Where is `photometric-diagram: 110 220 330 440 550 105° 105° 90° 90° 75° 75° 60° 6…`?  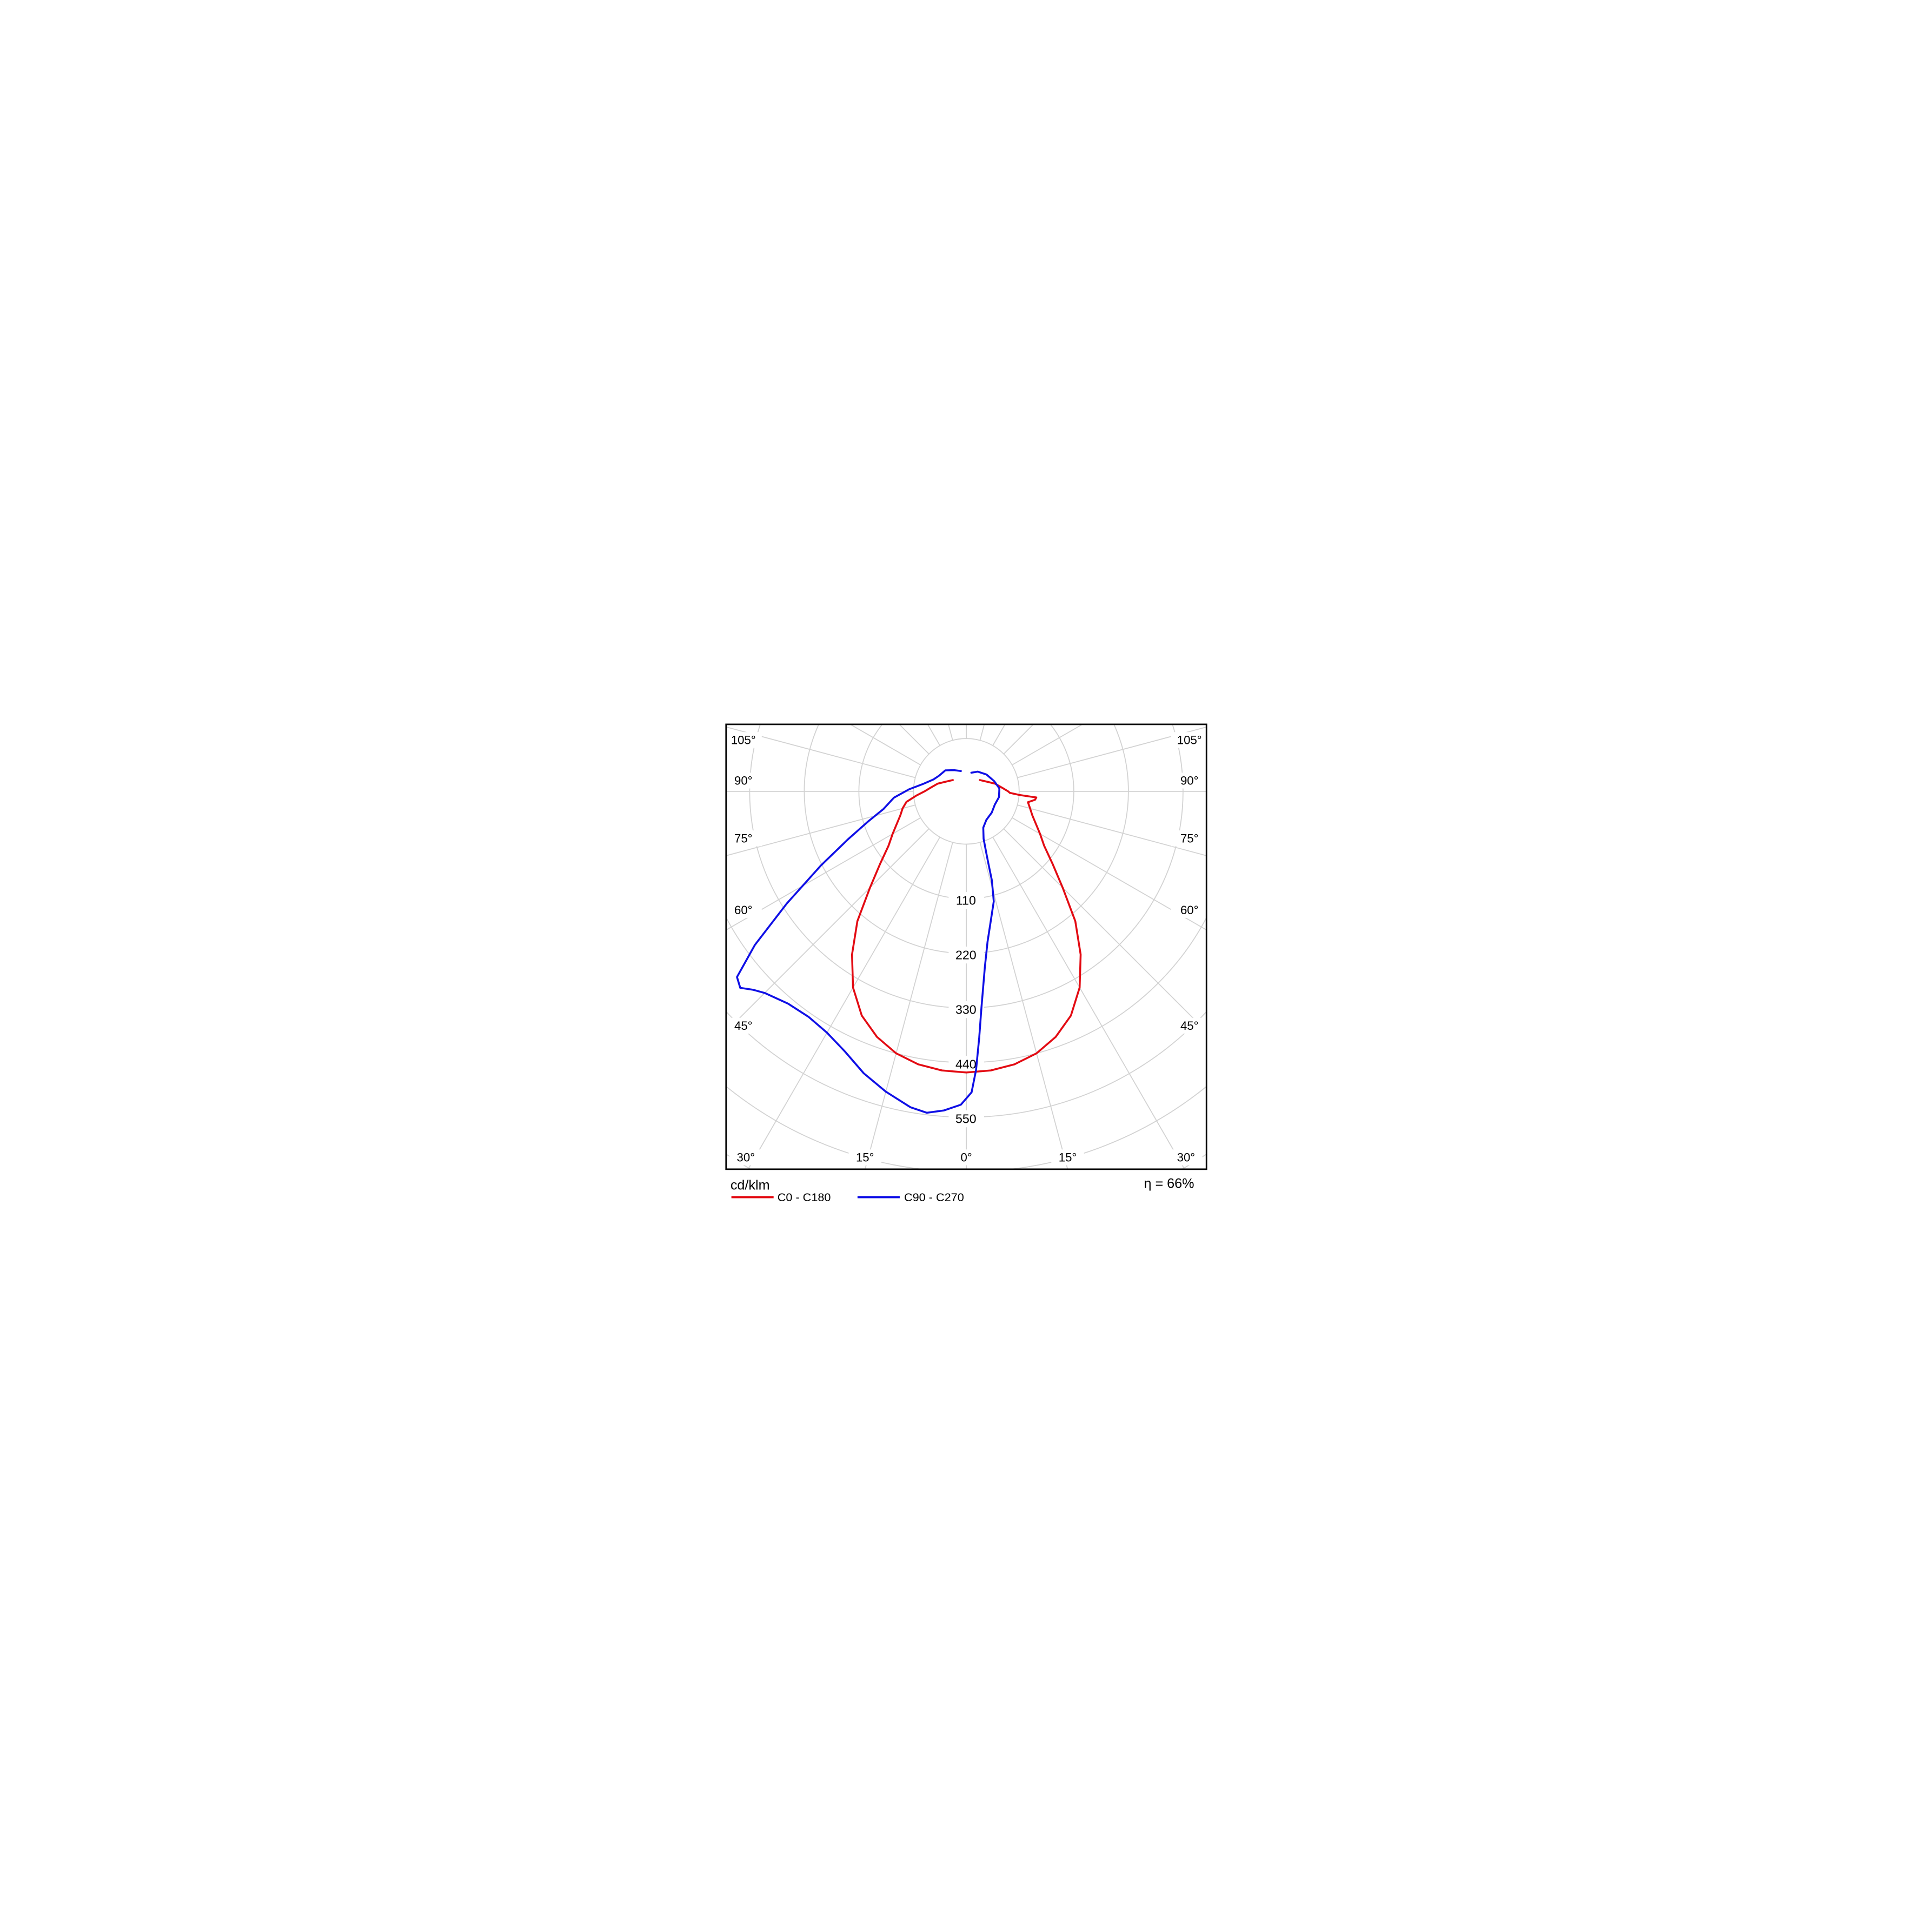
photometric-diagram: 110 220 330 440 550 105° 105° 90° 90° 75° 75° 60° 6… is located at coordinates (966, 965).